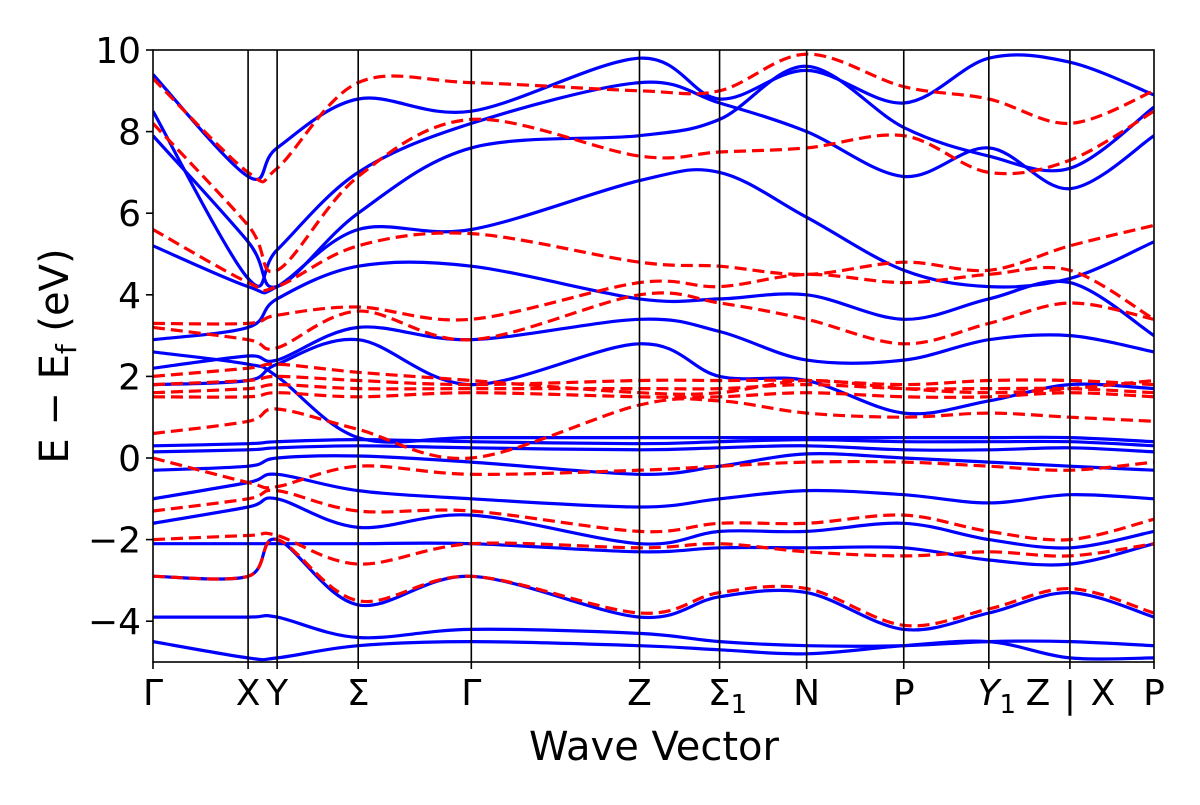  I want to click on y-axis-label: E − Ef (eV), so click(57, 355).